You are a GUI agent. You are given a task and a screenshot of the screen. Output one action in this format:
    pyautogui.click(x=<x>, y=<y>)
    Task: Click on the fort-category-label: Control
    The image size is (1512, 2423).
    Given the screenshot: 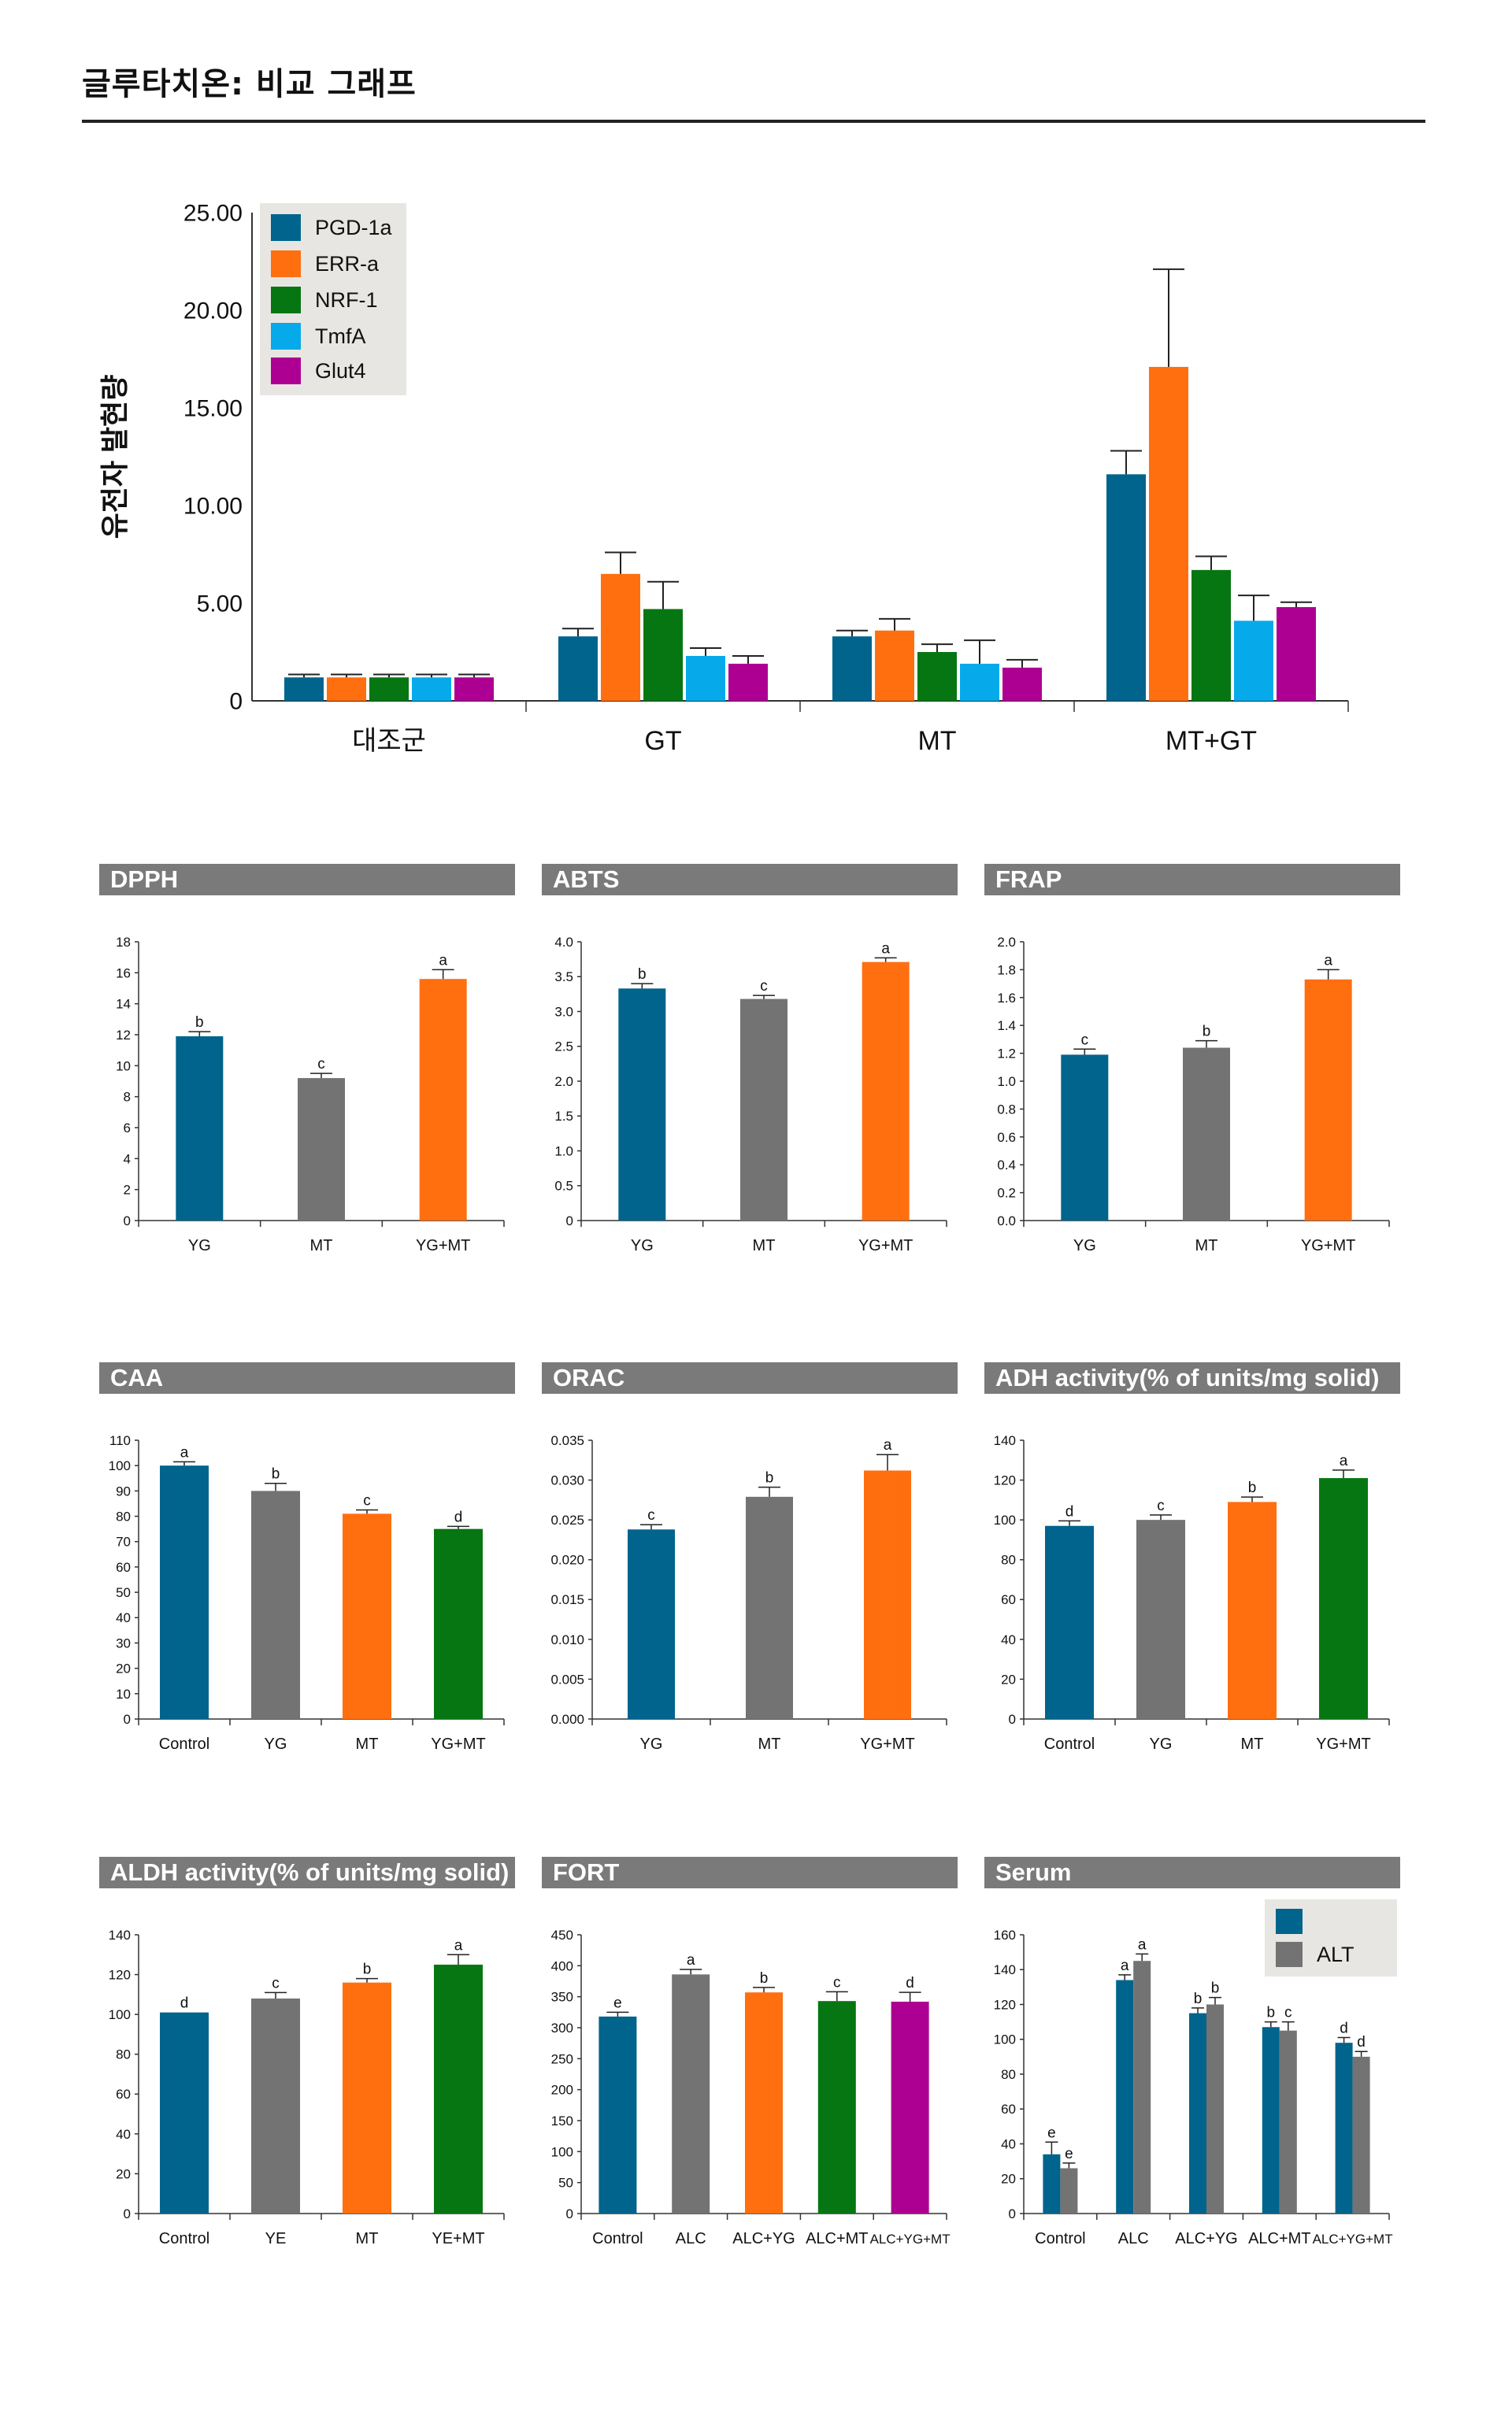 What is the action you would take?
    pyautogui.click(x=617, y=2238)
    